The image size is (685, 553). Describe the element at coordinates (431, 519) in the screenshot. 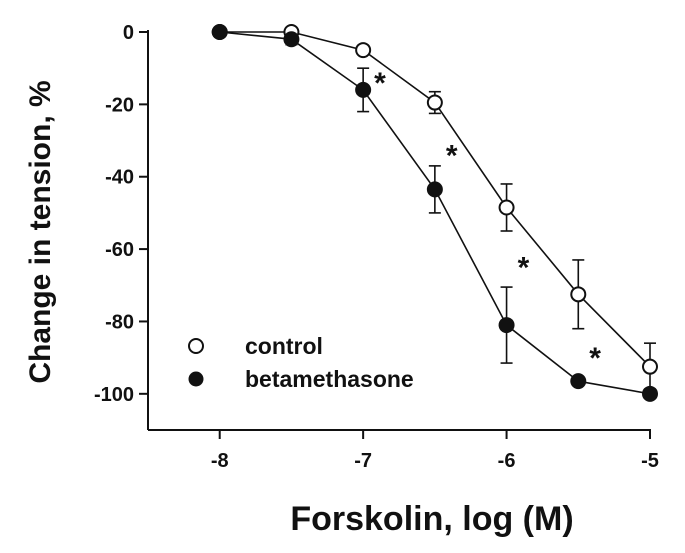

I see `x-axis-title: Forskolin, log (M)` at that location.